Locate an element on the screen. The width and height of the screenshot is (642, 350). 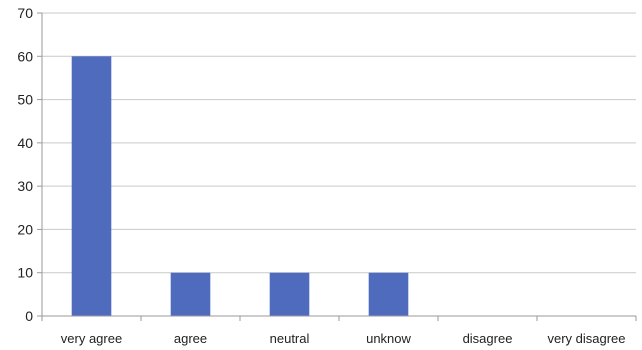
x-tick-label: very disagree is located at coordinates (586, 338).